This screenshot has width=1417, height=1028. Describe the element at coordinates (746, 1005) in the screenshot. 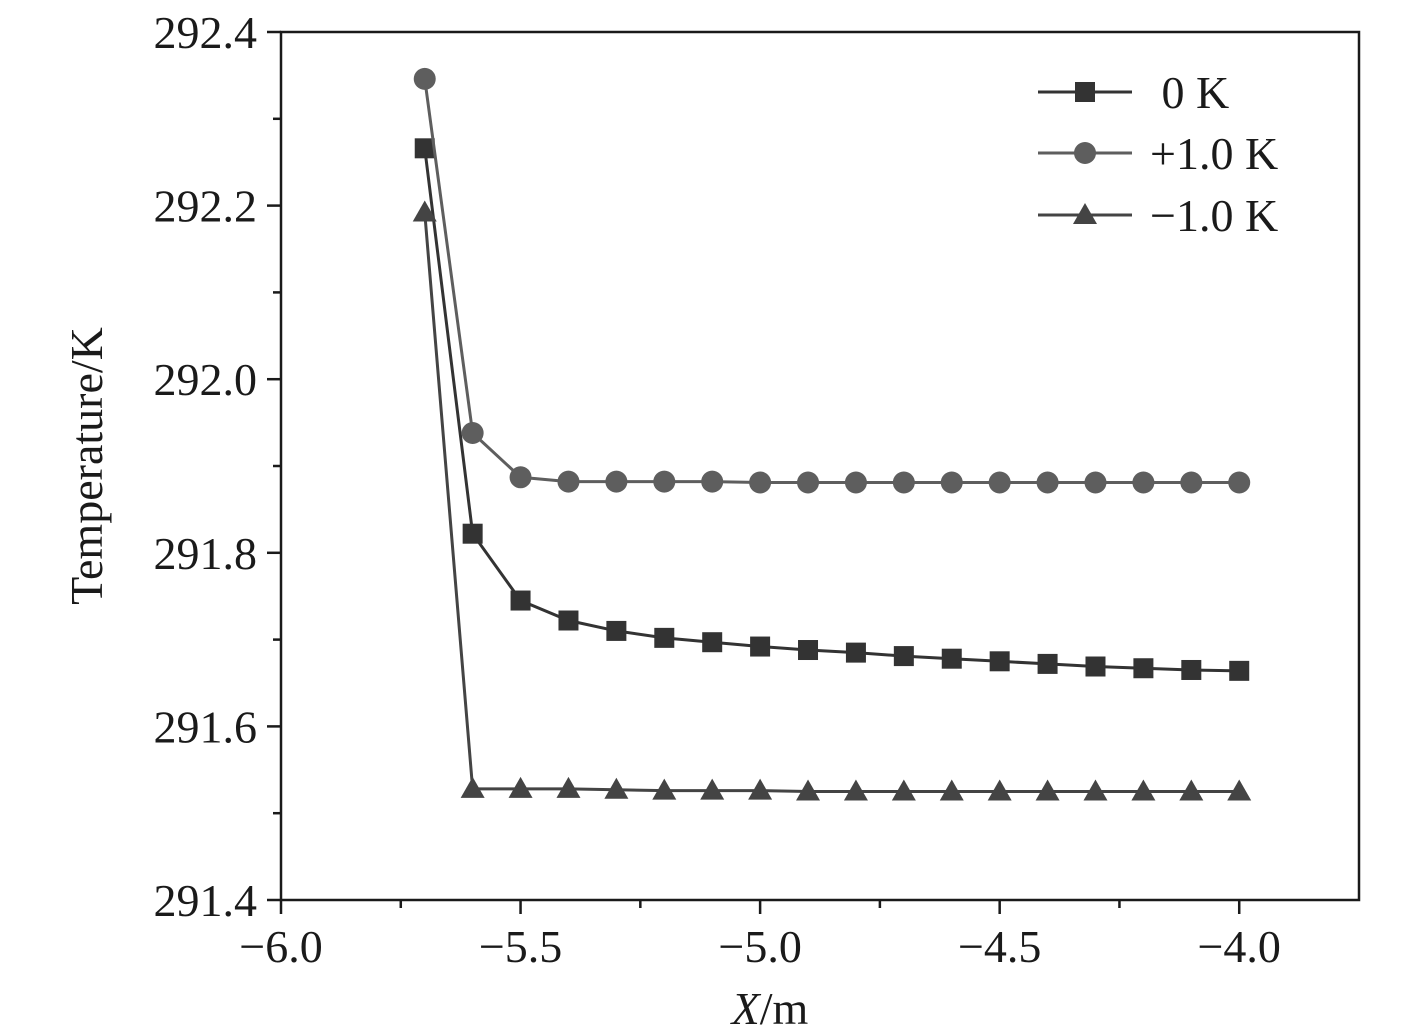

I see `x-axis-title-variable: X` at that location.